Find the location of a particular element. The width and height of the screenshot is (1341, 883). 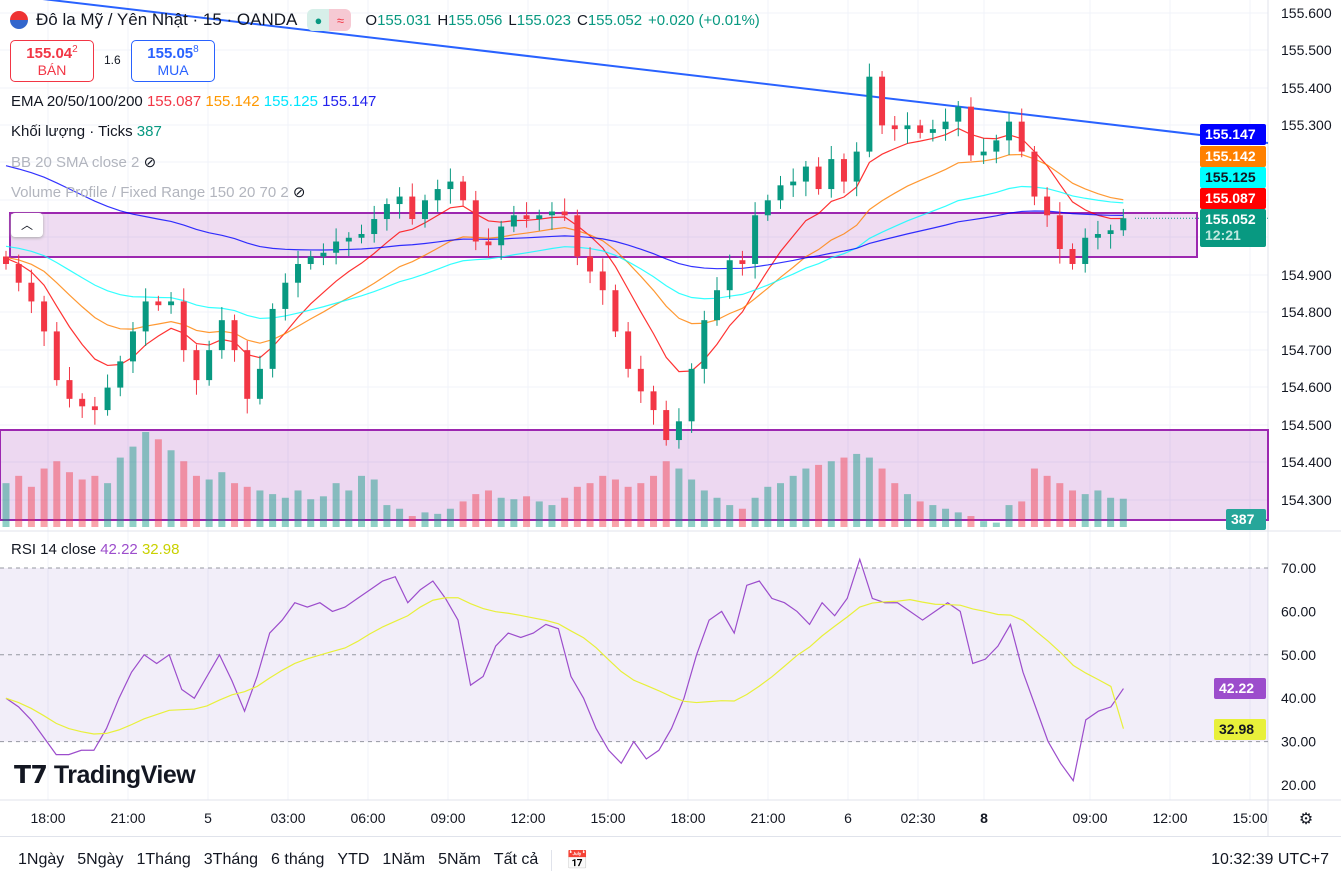

price-tick-label: 154.800 is located at coordinates (1306, 312).